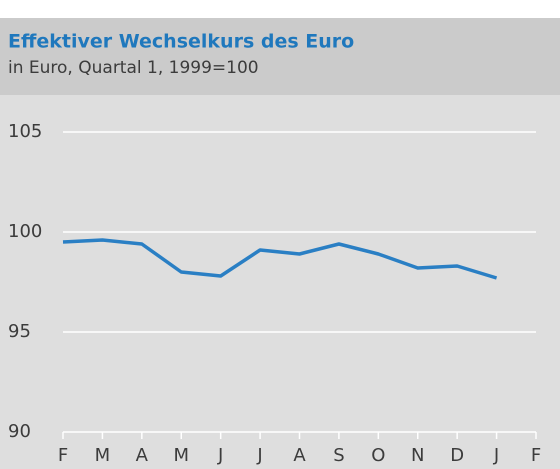  What do you see at coordinates (378, 455) in the screenshot?
I see `x-tick-label: O` at bounding box center [378, 455].